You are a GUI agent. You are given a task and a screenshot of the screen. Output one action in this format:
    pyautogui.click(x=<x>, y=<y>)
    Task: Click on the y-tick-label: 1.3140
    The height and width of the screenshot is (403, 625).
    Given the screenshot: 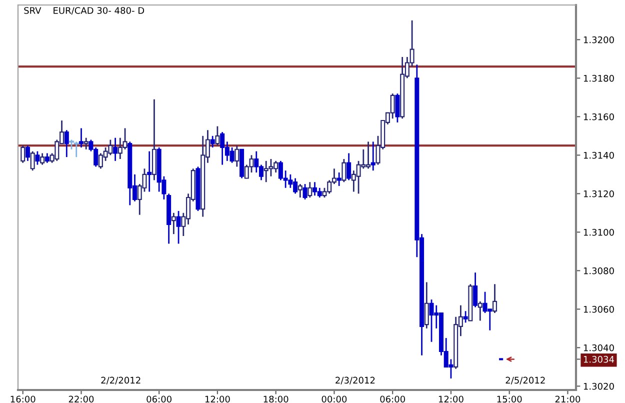 What is the action you would take?
    pyautogui.click(x=599, y=155)
    